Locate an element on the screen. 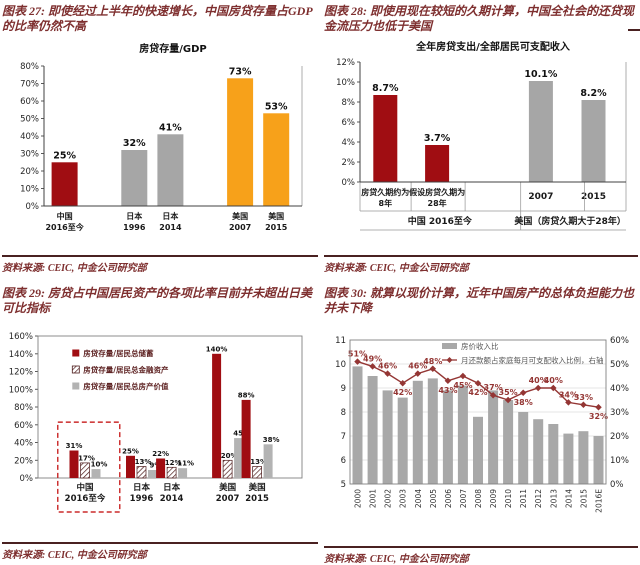 The image size is (640, 565). svg-text: 7 is located at coordinates (343, 437).